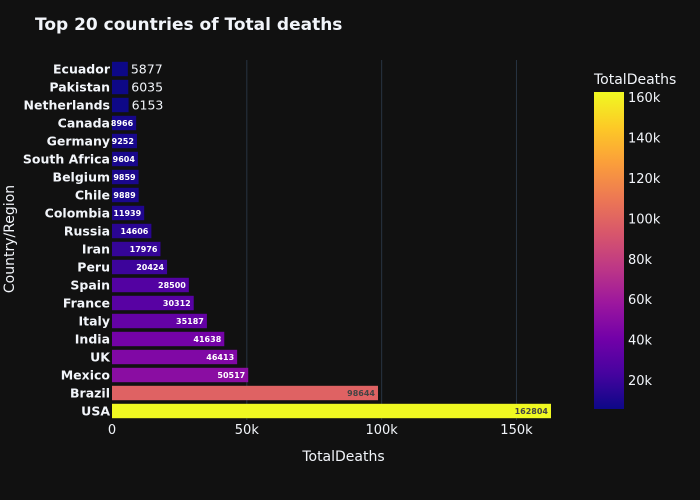 This screenshot has height=500, width=700. Describe the element at coordinates (247, 430) in the screenshot. I see `x-tick-label: 50k` at that location.